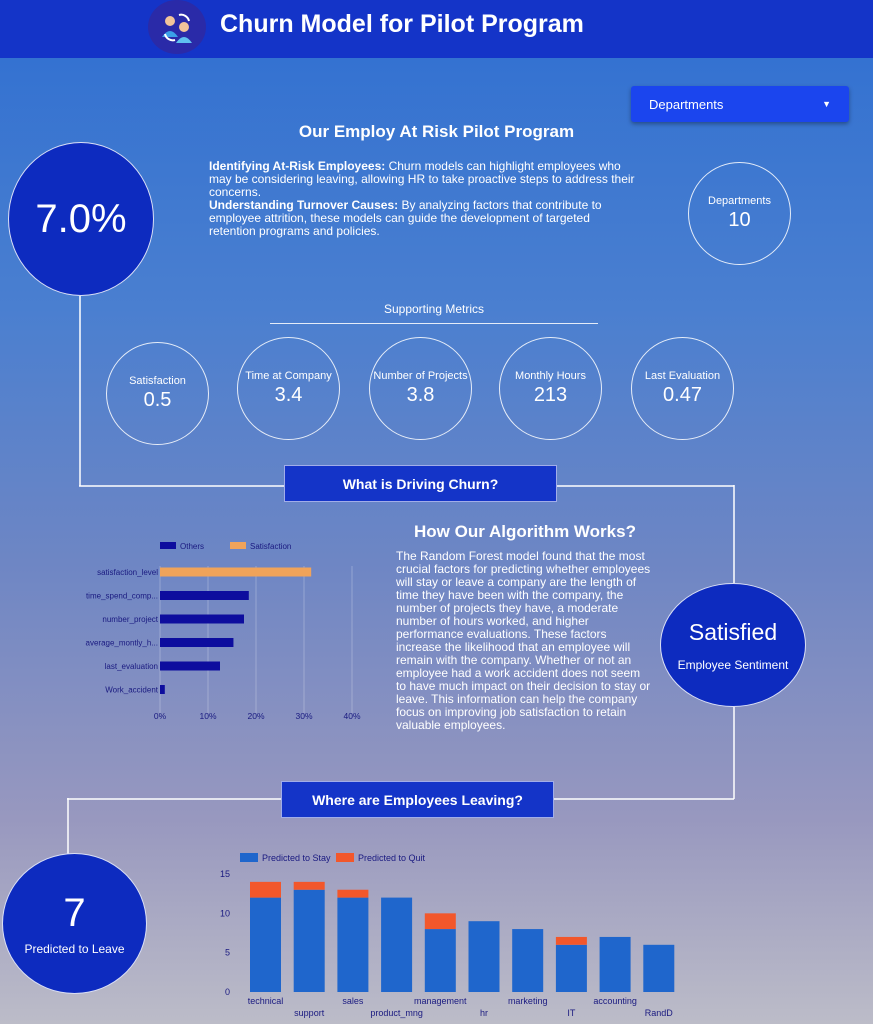 This screenshot has height=1024, width=873. I want to click on predicted-leave-label: Predicted to Leave, so click(74, 949).